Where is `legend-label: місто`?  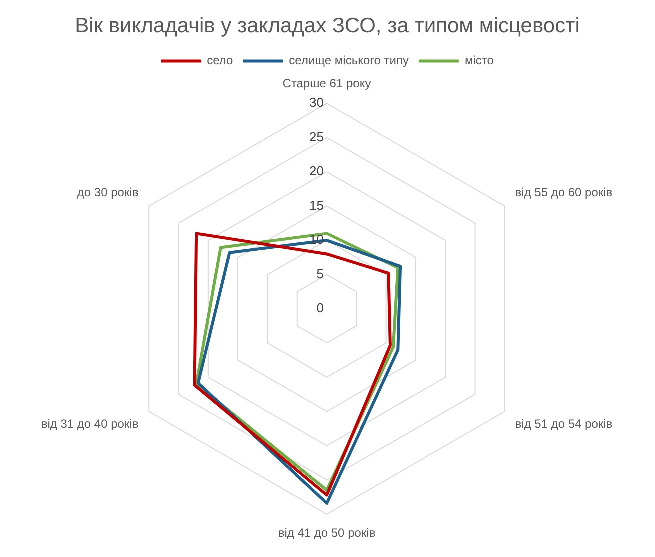
legend-label: місто is located at coordinates (479, 61).